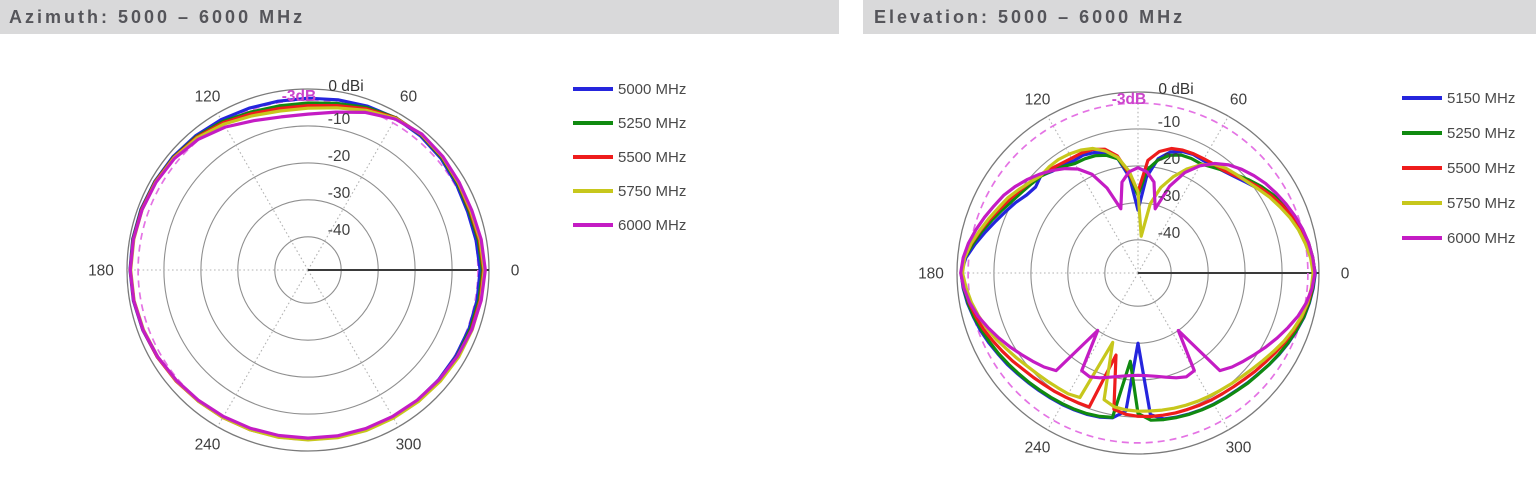  I want to click on azimuth-legend: 5000 MHz 5250 MHz 5500 MHz 5750 MHz 6000 MHz, so click(629, 157).